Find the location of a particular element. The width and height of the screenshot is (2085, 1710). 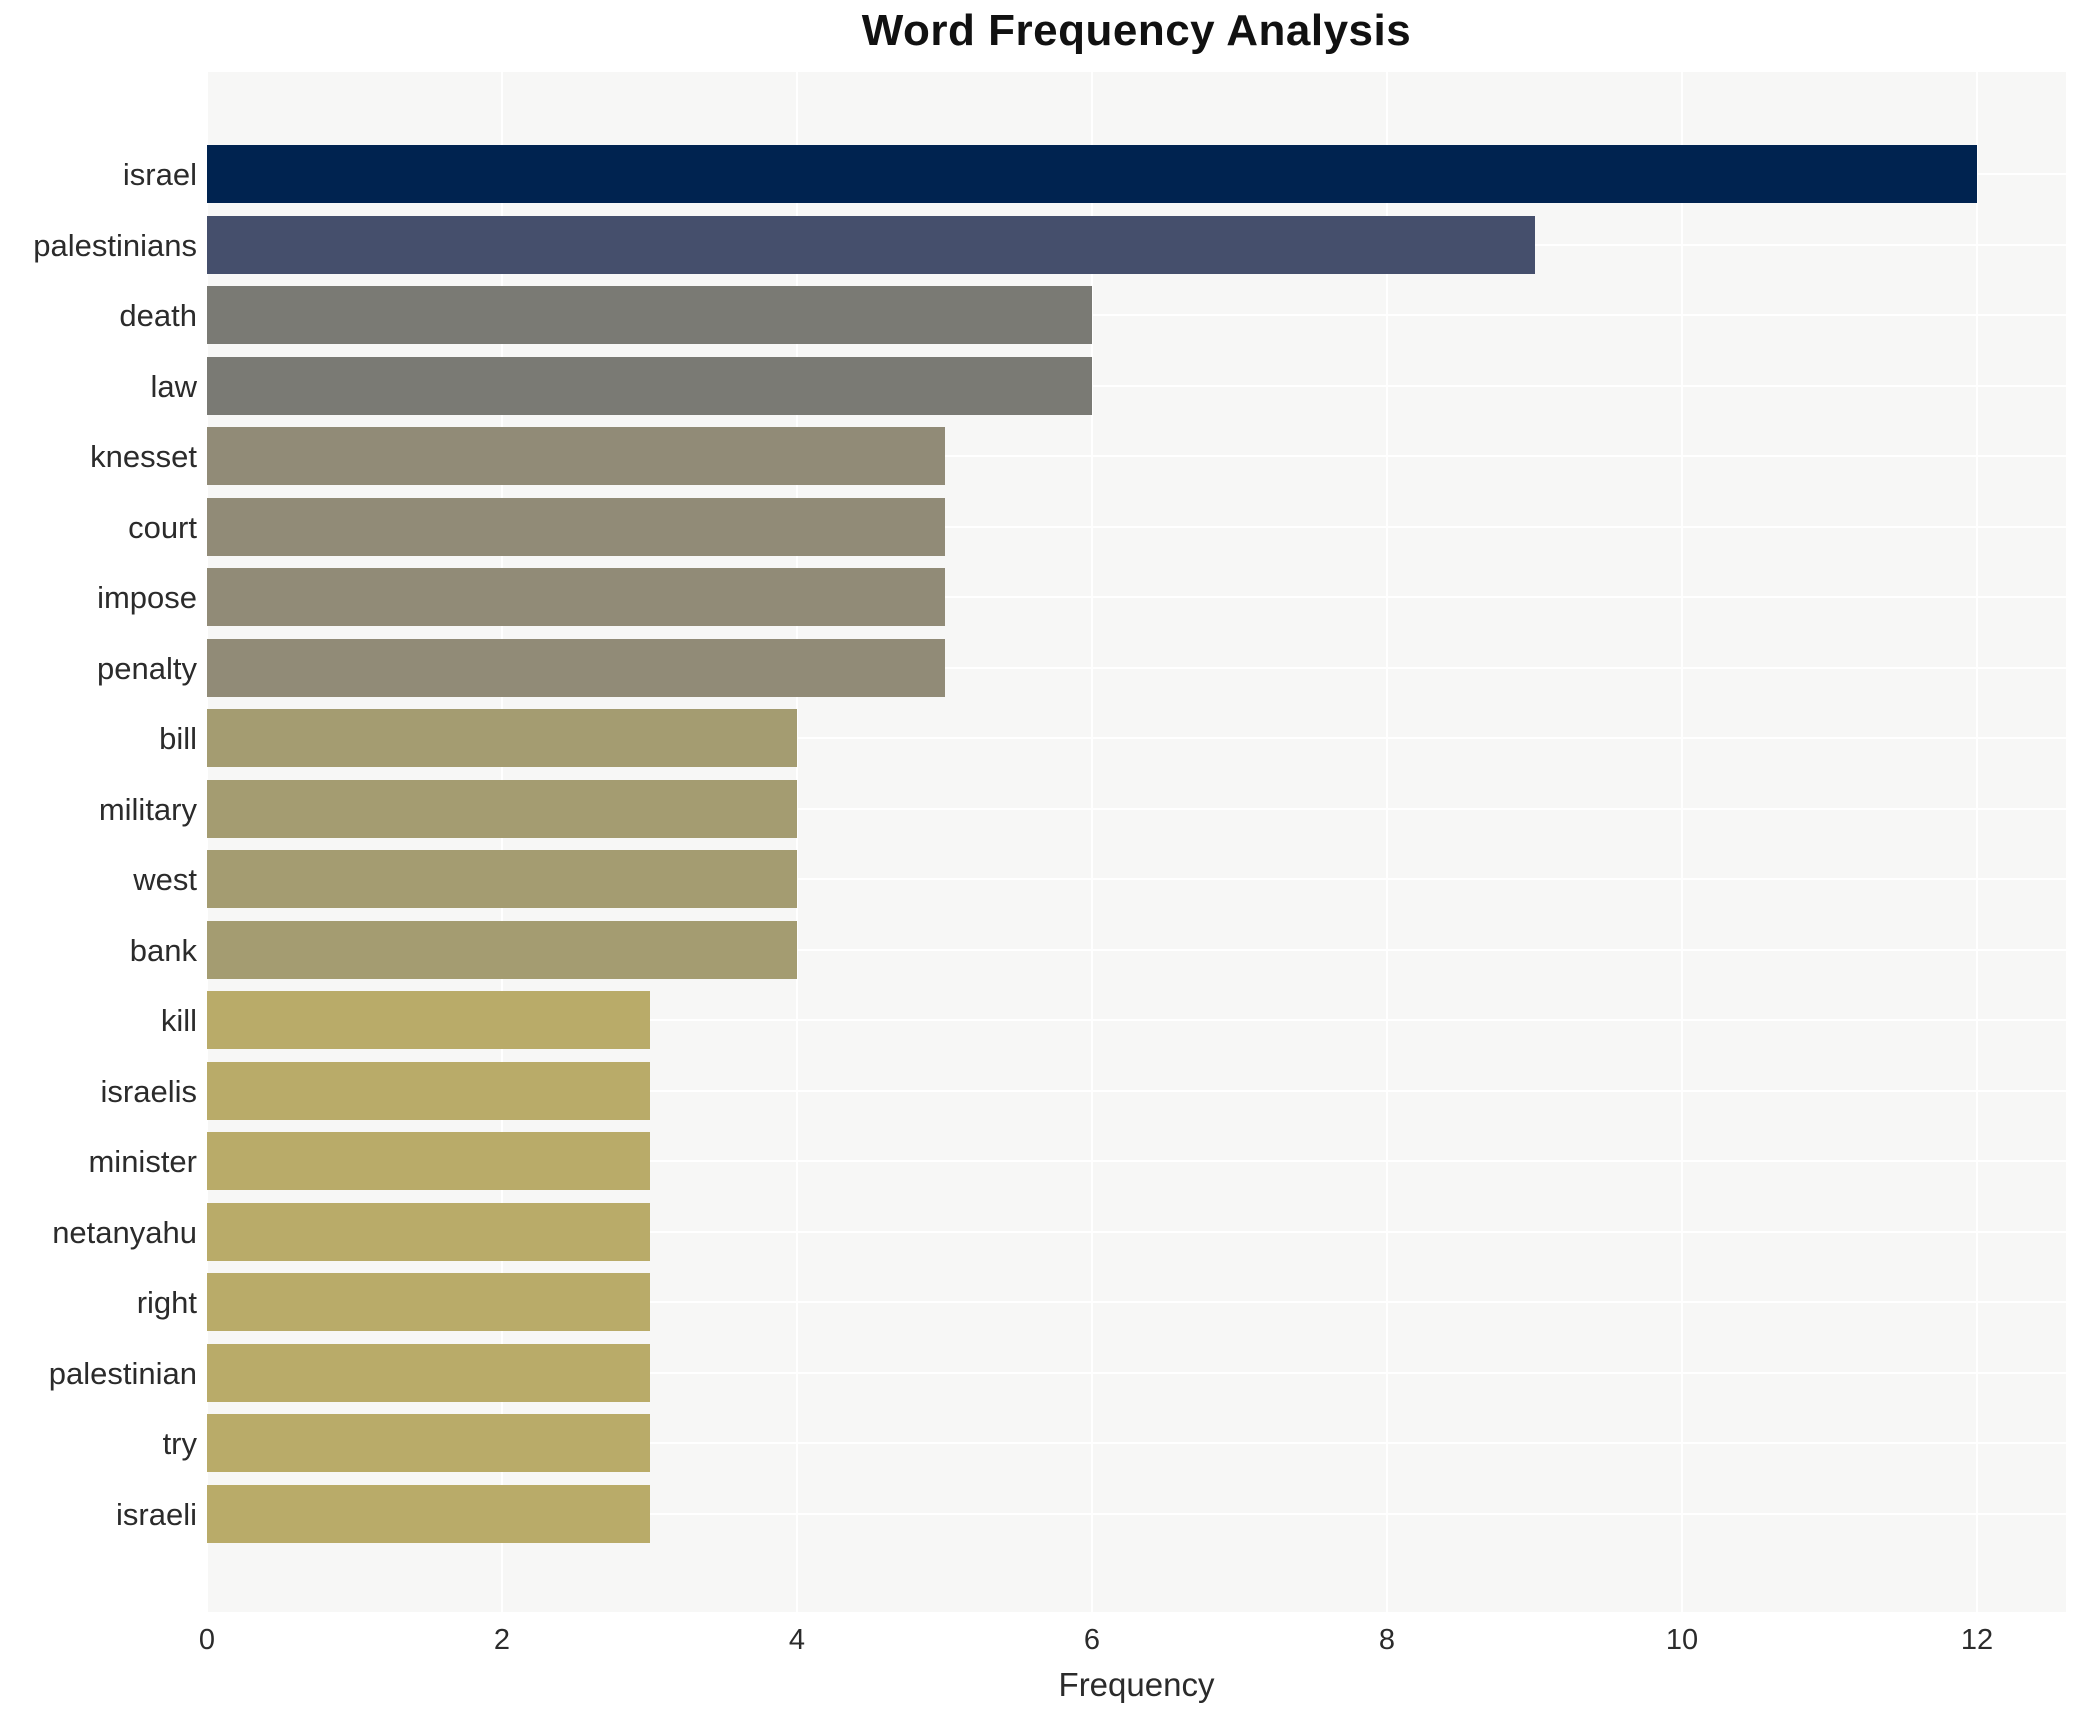

bar-bank is located at coordinates (502, 949).